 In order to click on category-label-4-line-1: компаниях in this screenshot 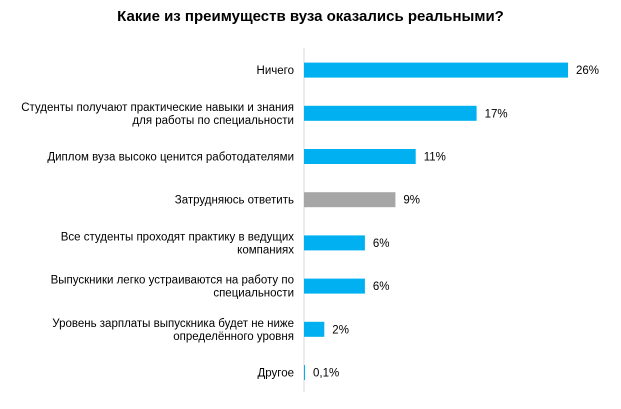, I will do `click(265, 250)`.